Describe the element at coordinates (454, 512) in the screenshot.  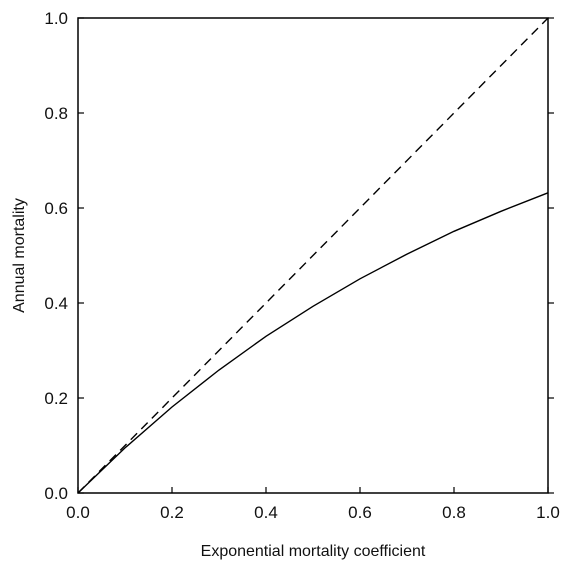
I see `x-tick-label: 0.8` at that location.